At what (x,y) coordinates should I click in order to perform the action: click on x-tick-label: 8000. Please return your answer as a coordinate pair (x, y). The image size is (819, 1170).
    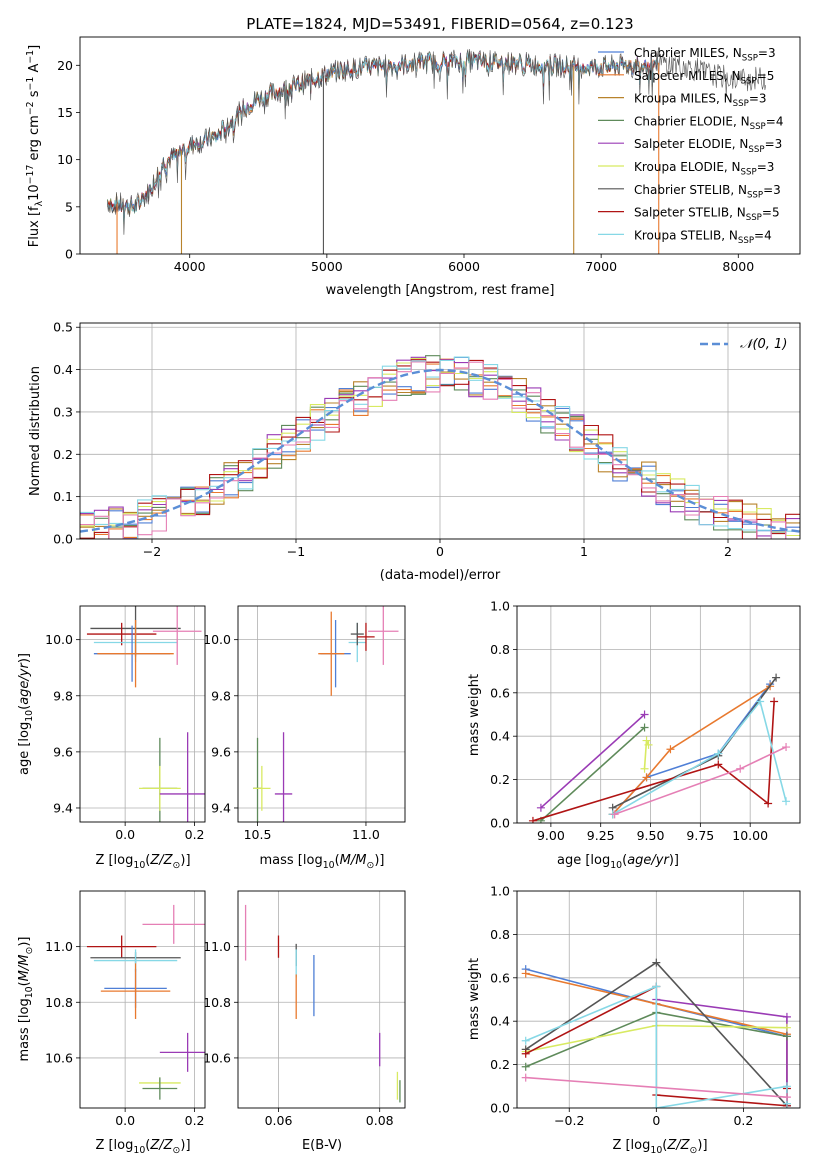
    Looking at the image, I should click on (738, 266).